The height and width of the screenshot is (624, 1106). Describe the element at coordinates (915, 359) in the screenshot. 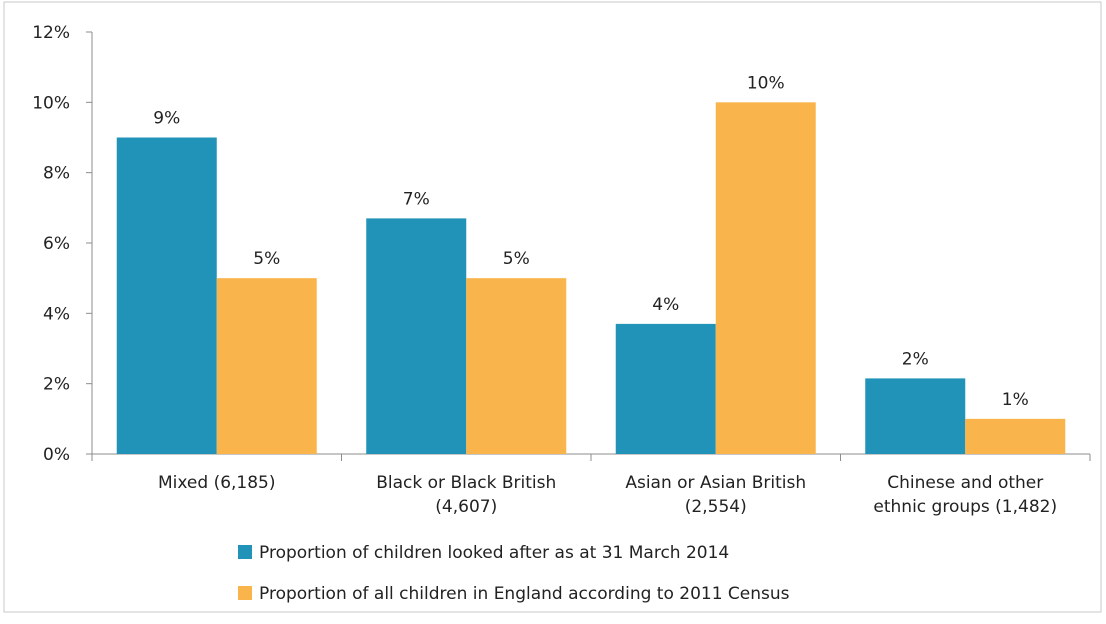

I see `data-label: 2%` at that location.